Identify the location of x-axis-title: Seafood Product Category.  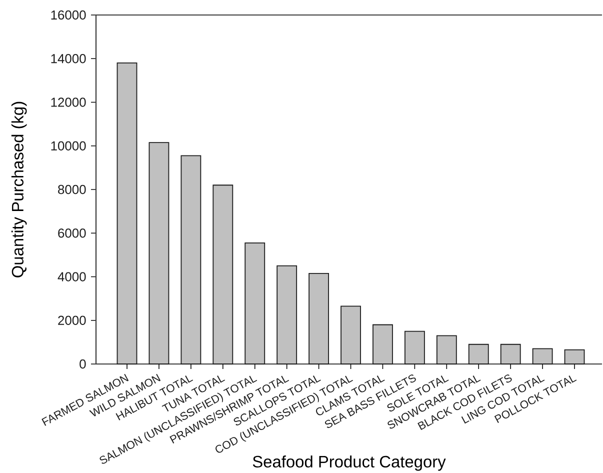
(349, 463).